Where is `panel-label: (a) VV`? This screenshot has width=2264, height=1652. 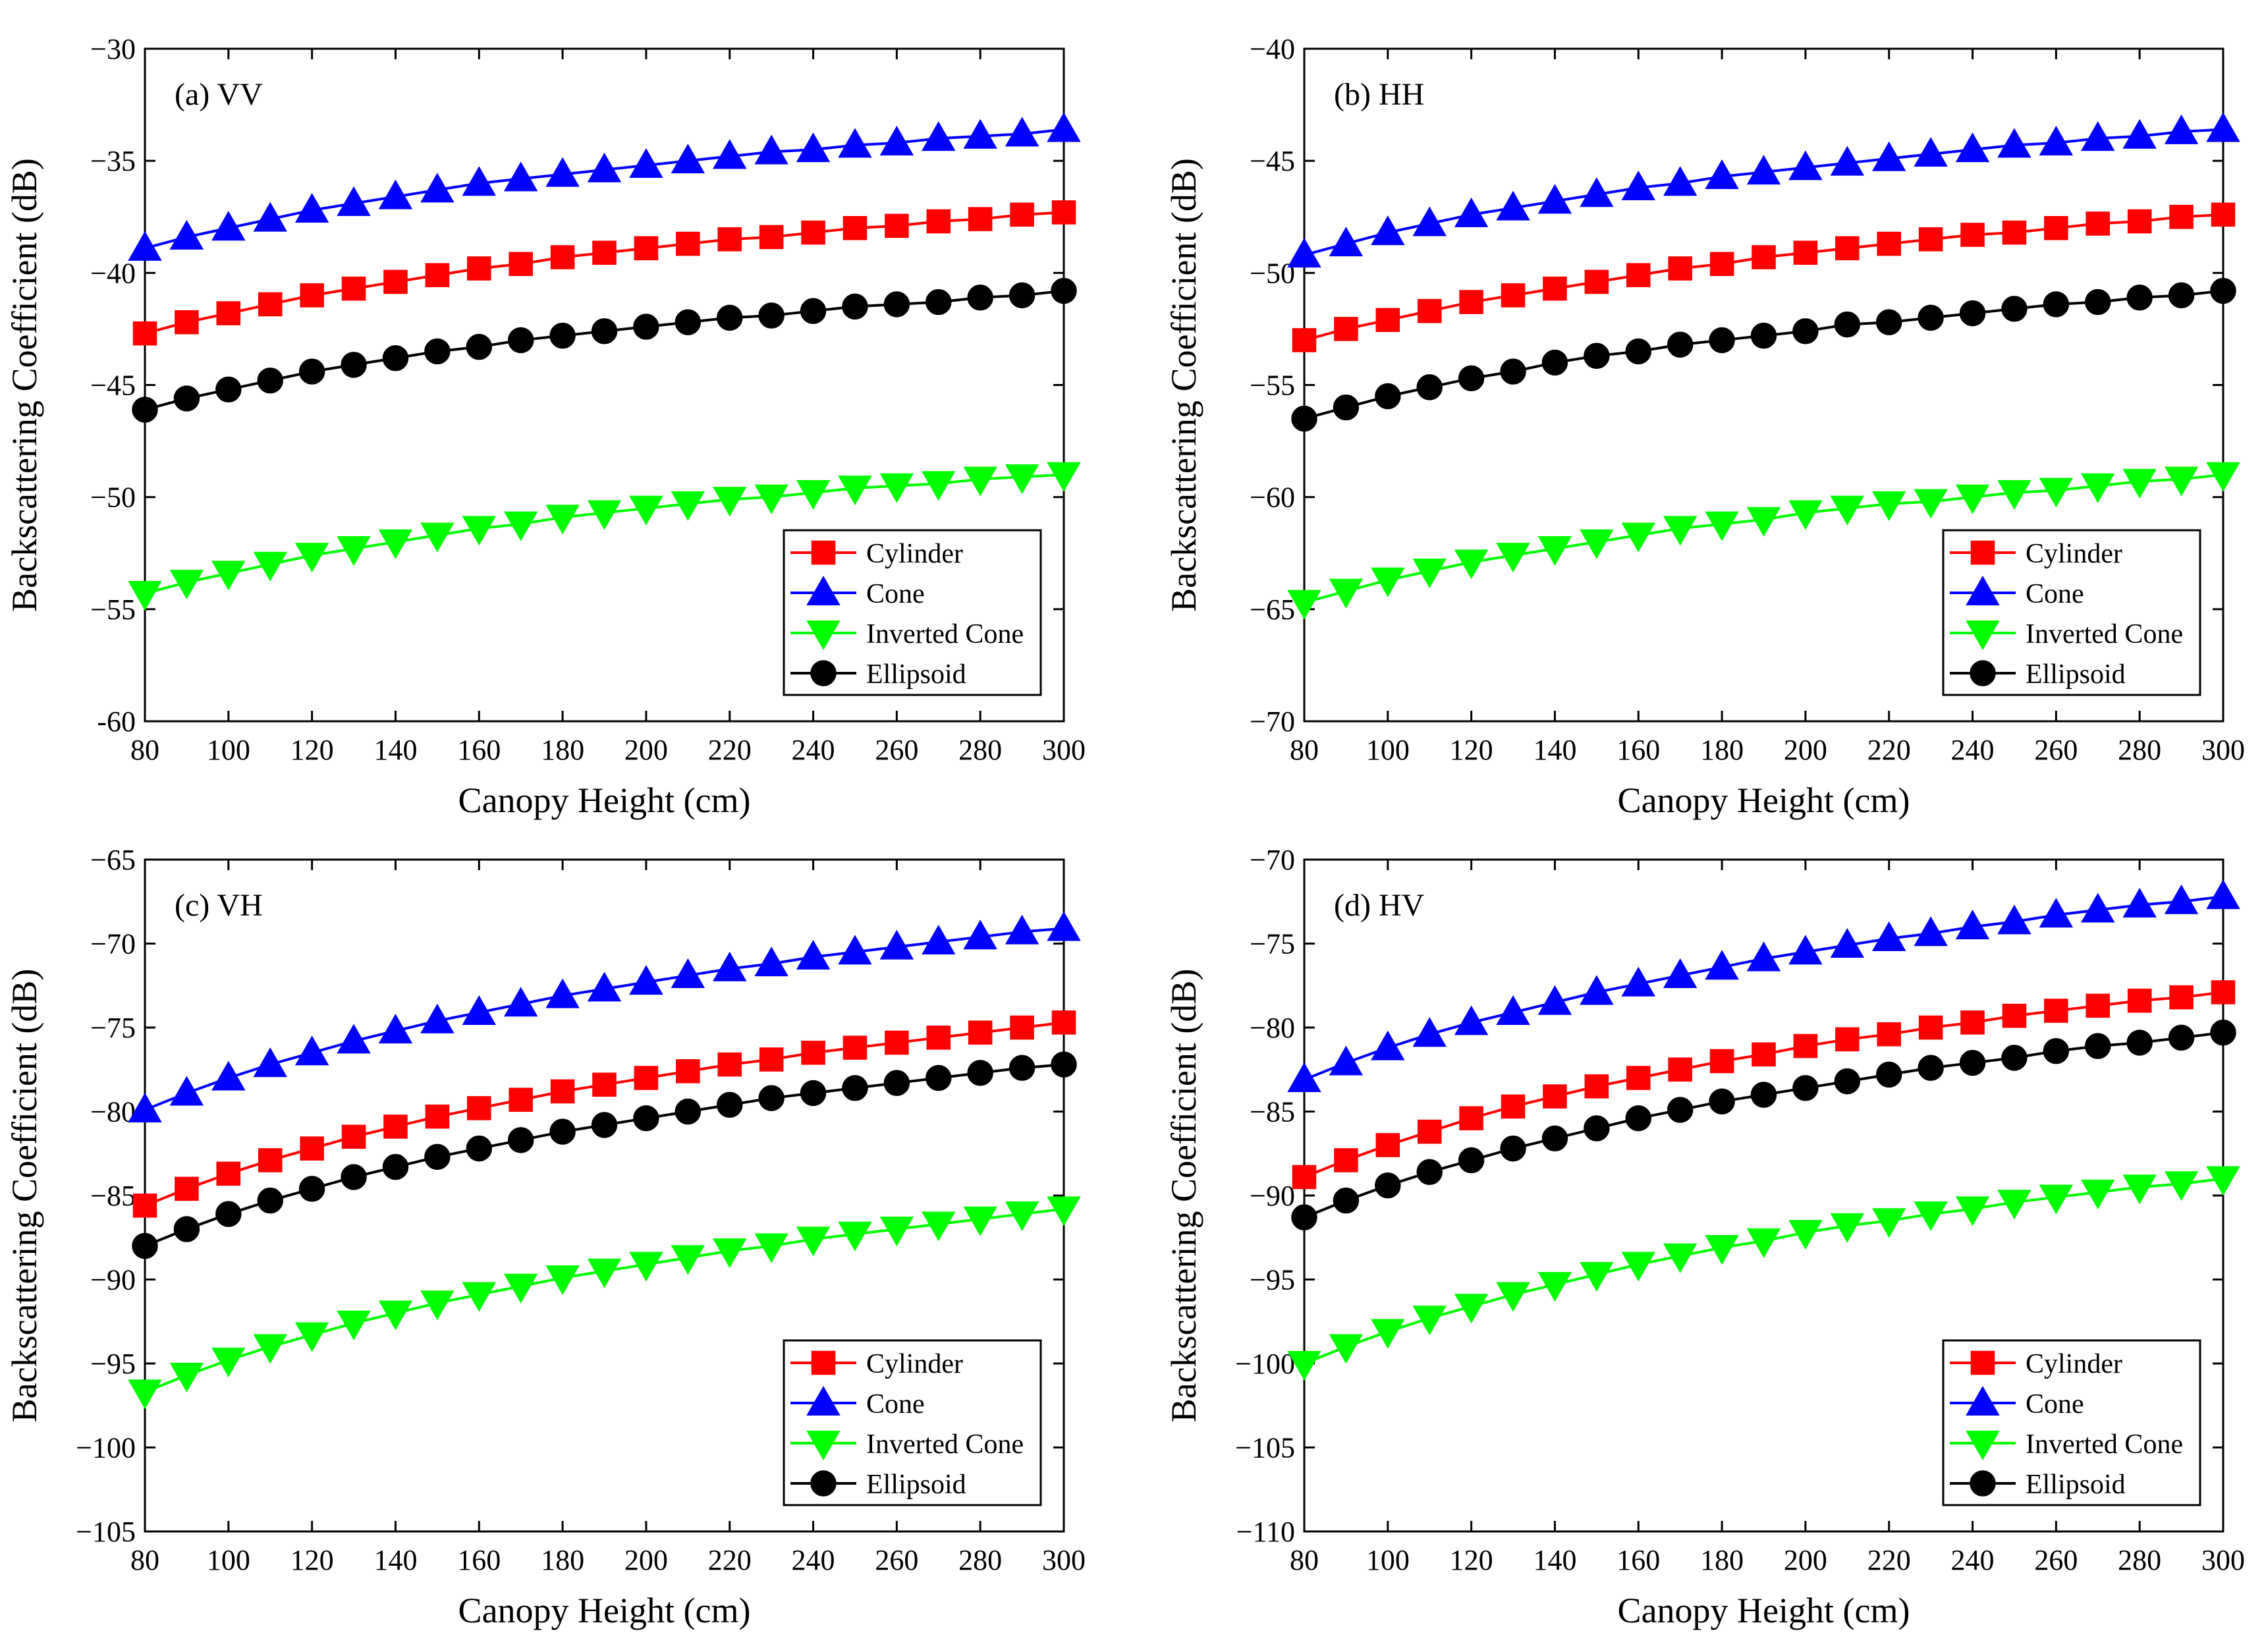 panel-label: (a) VV is located at coordinates (219, 94).